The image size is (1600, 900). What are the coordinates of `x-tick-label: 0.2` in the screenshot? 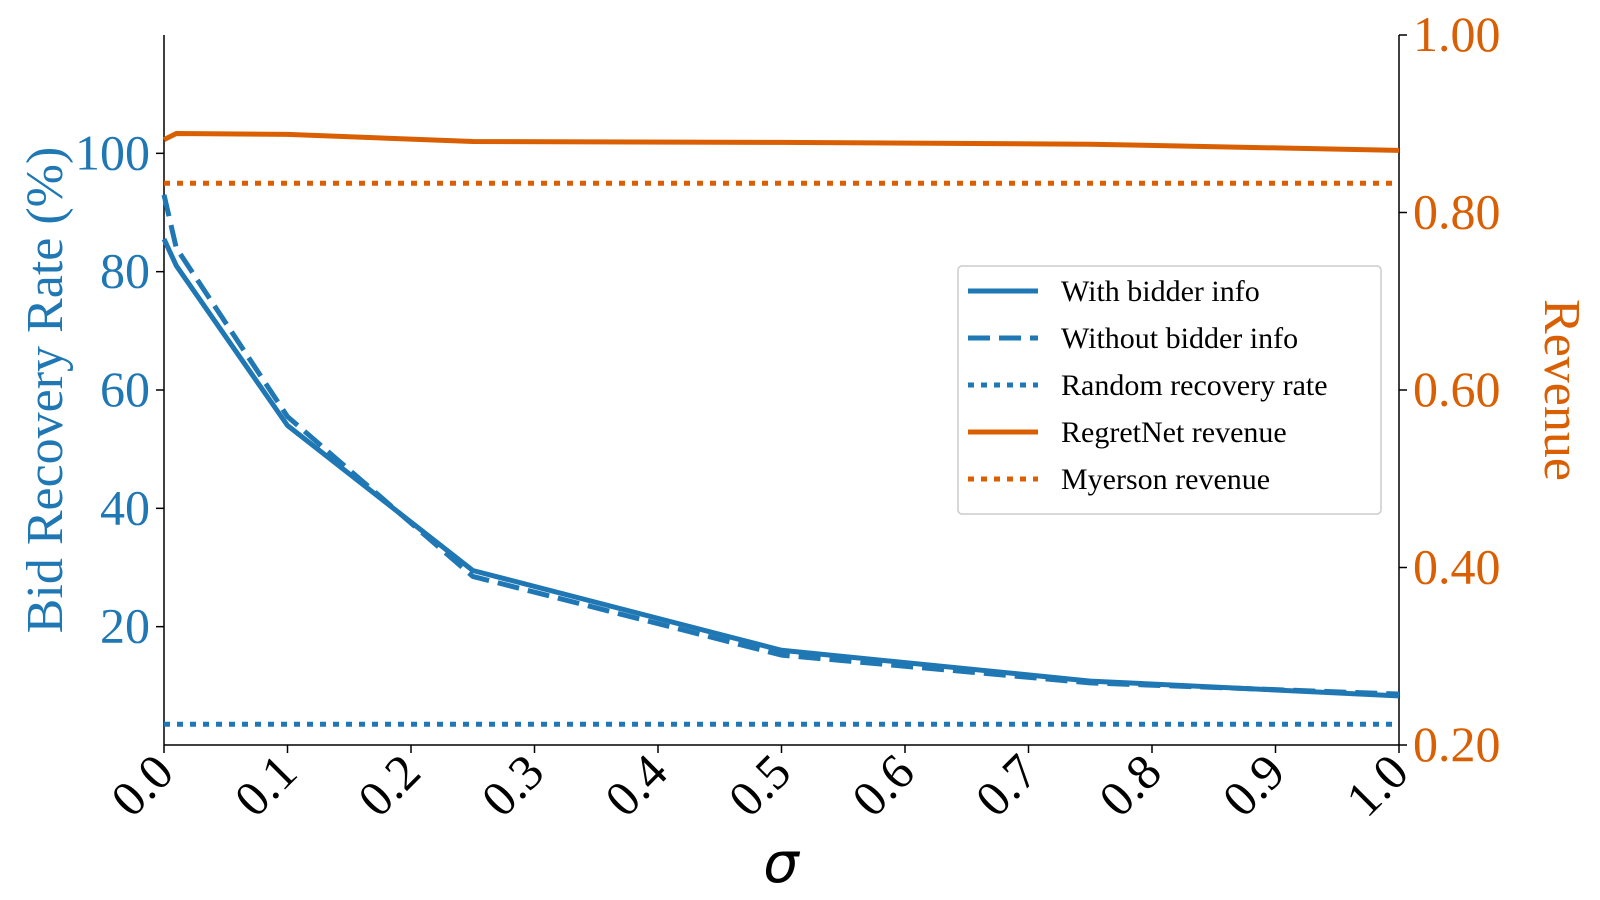 It's located at (389, 785).